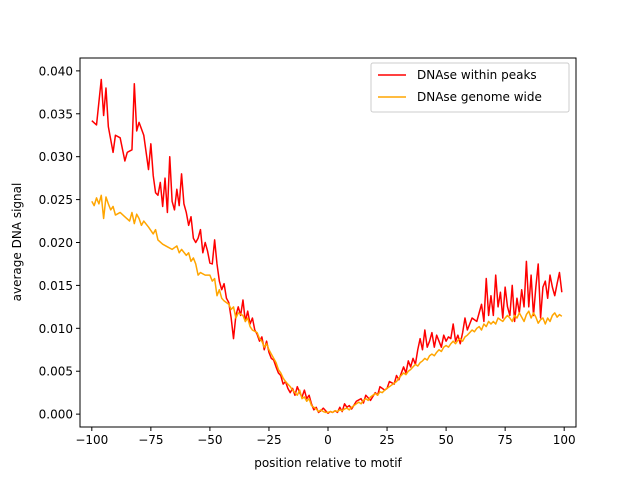 The image size is (640, 480). I want to click on legend-box, so click(470, 87).